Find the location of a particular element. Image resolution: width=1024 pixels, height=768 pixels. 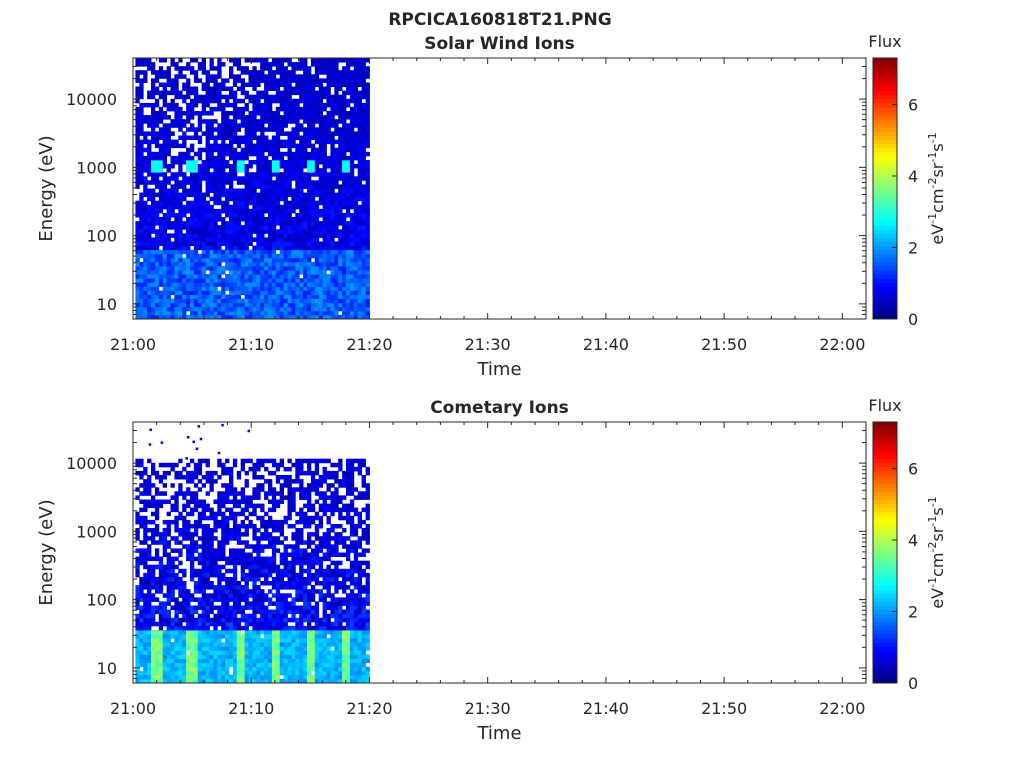

x-tick-label: 21:30 is located at coordinates (488, 344).